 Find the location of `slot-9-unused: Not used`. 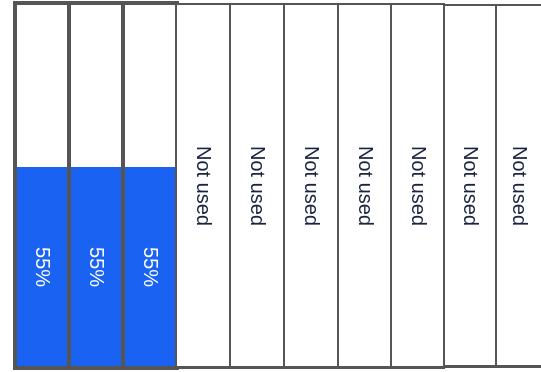

slot-9-unused: Not used is located at coordinates (470, 186).